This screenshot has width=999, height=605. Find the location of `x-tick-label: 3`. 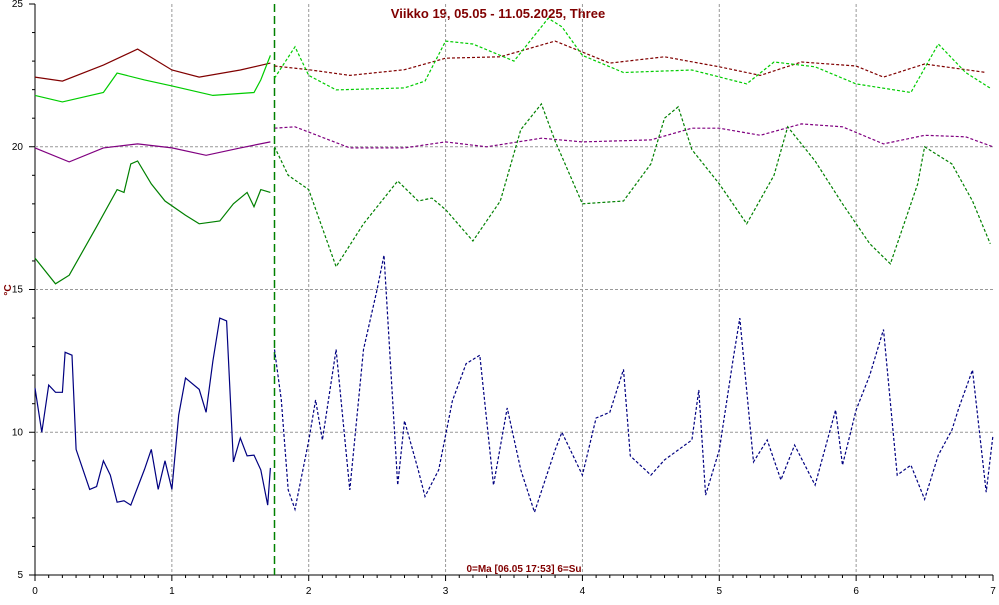

x-tick-label: 3 is located at coordinates (446, 591).